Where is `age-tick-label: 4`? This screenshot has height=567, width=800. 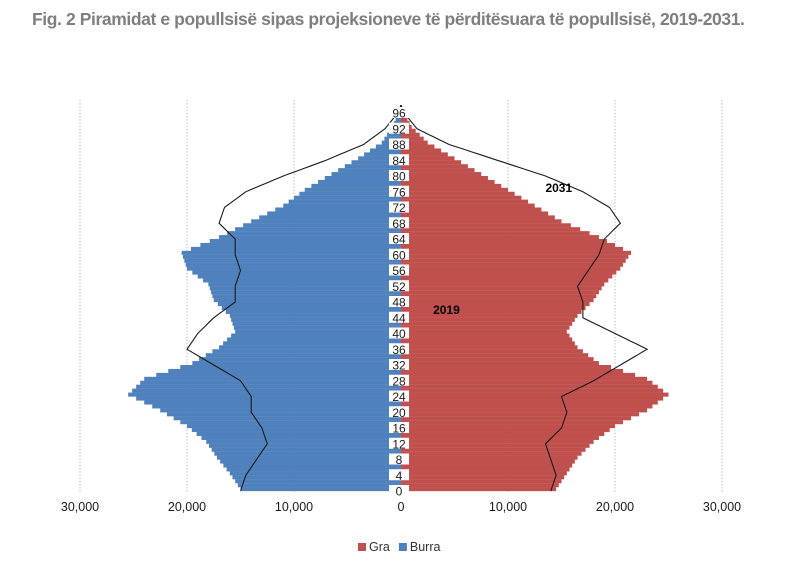 age-tick-label: 4 is located at coordinates (399, 476).